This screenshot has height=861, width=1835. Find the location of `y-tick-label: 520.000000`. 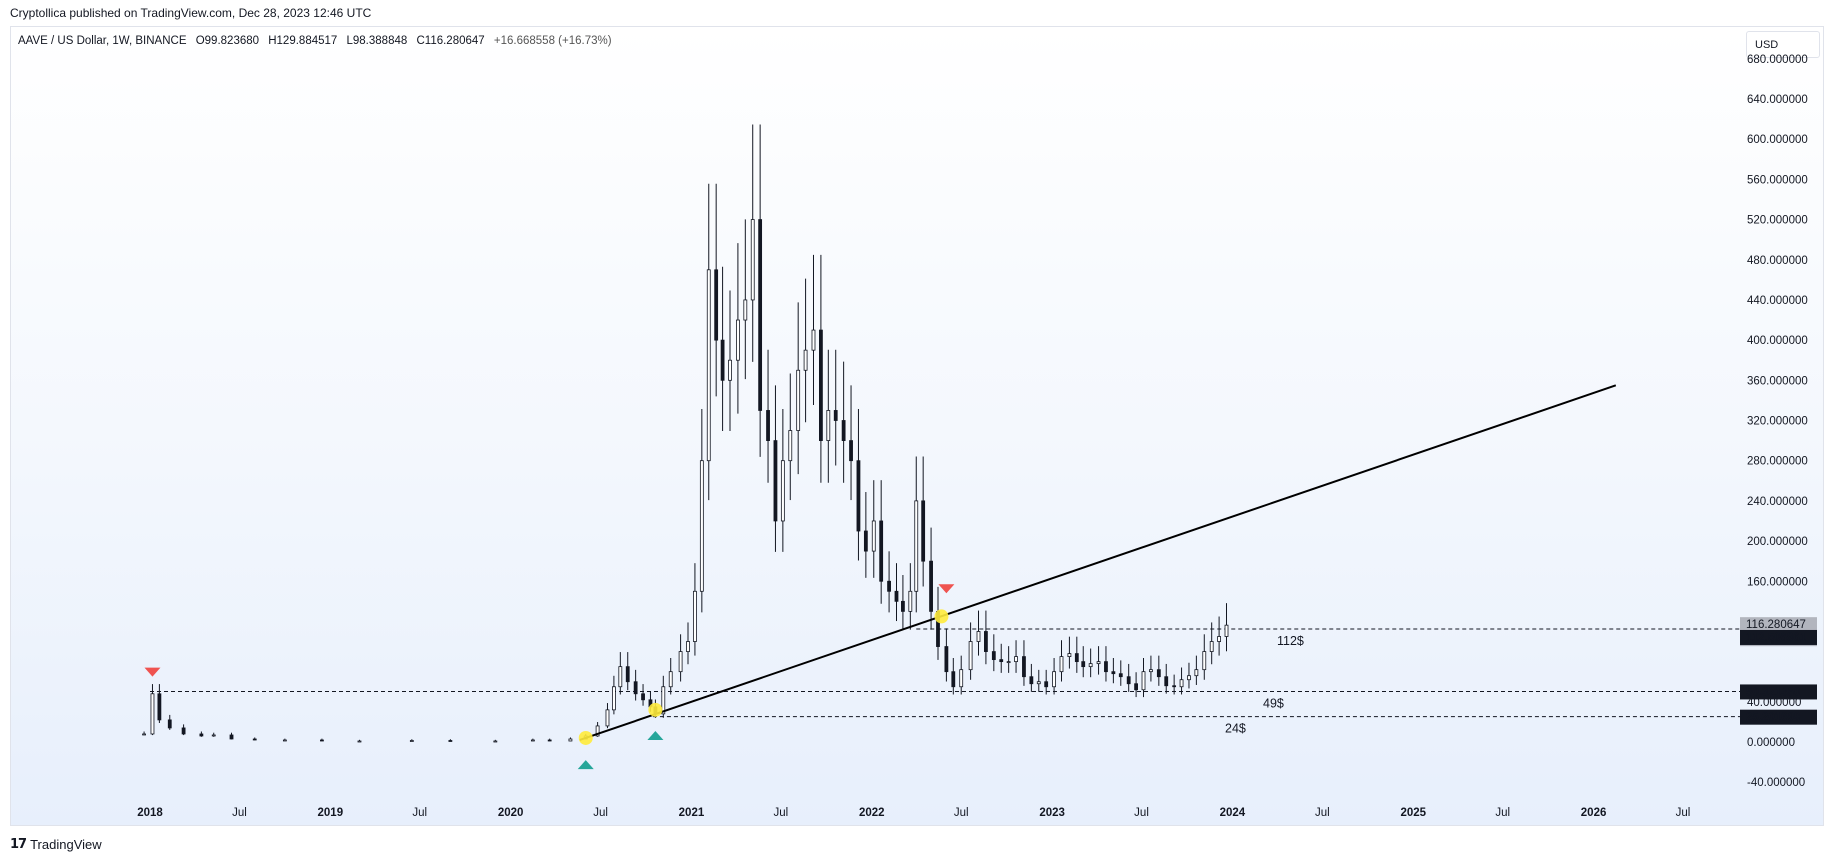

y-tick-label: 520.000000 is located at coordinates (1777, 221).